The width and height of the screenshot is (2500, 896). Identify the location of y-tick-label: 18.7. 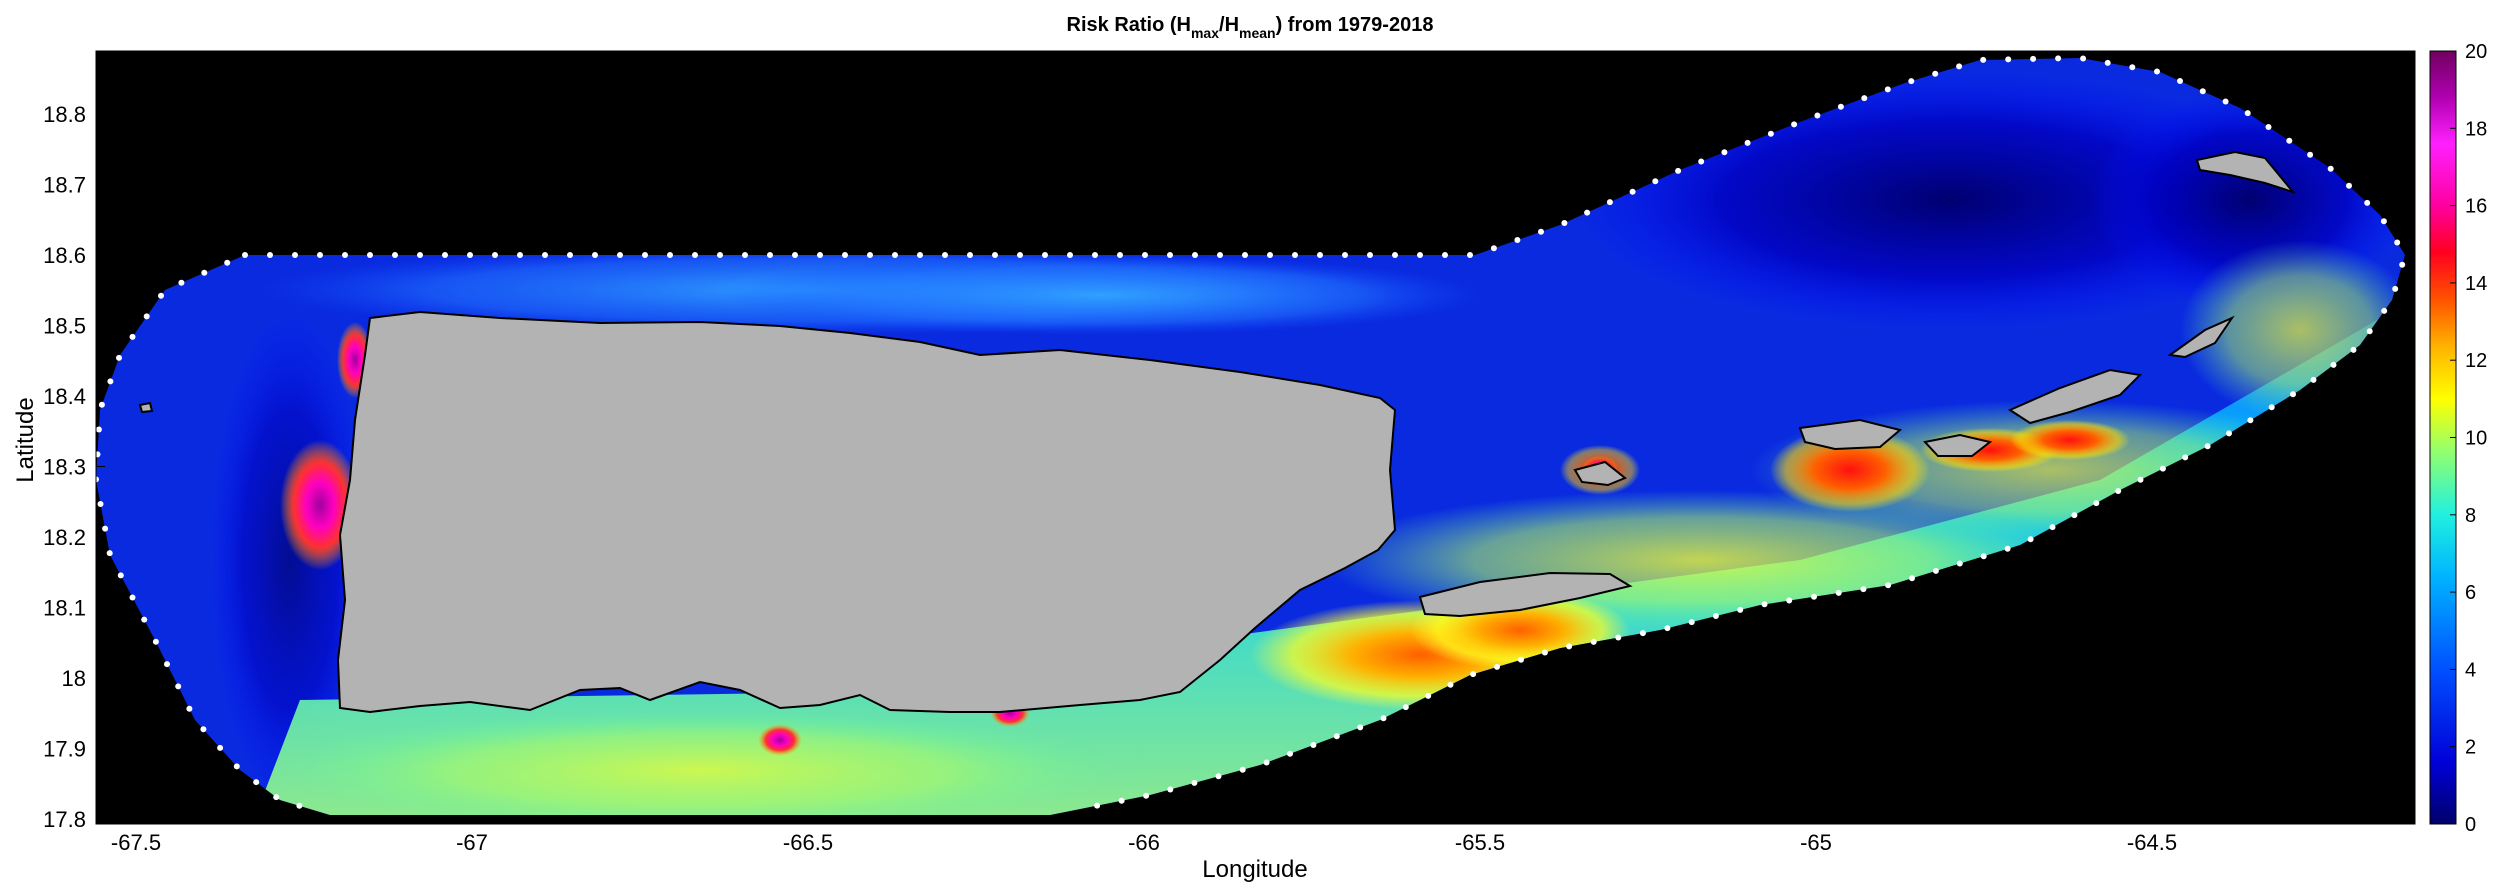
(64, 185).